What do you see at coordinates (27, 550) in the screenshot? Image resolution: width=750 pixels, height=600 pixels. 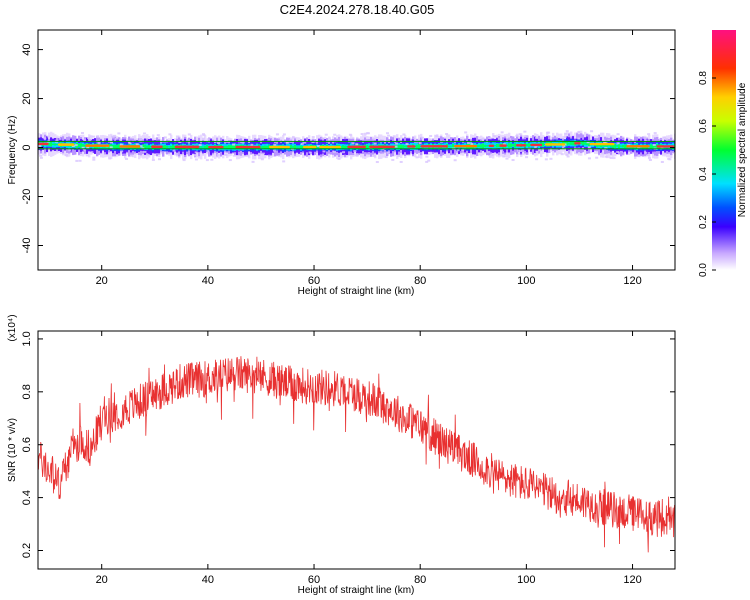 I see `snr-y-tick-label: 0.2` at bounding box center [27, 550].